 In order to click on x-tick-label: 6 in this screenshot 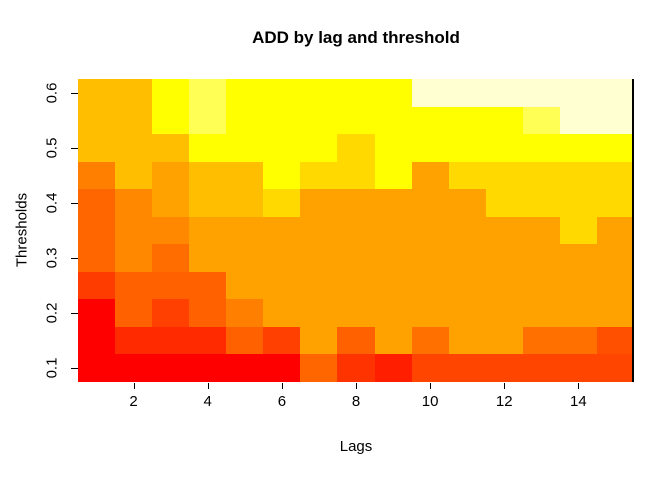, I will do `click(282, 401)`.